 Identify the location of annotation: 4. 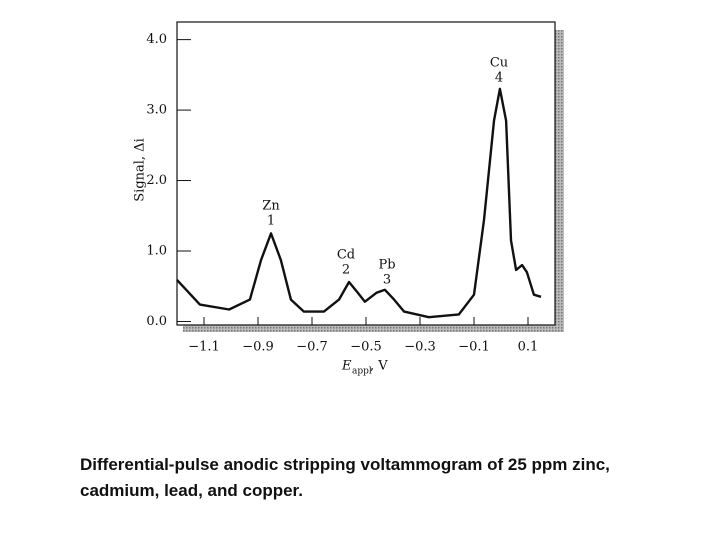
(499, 78).